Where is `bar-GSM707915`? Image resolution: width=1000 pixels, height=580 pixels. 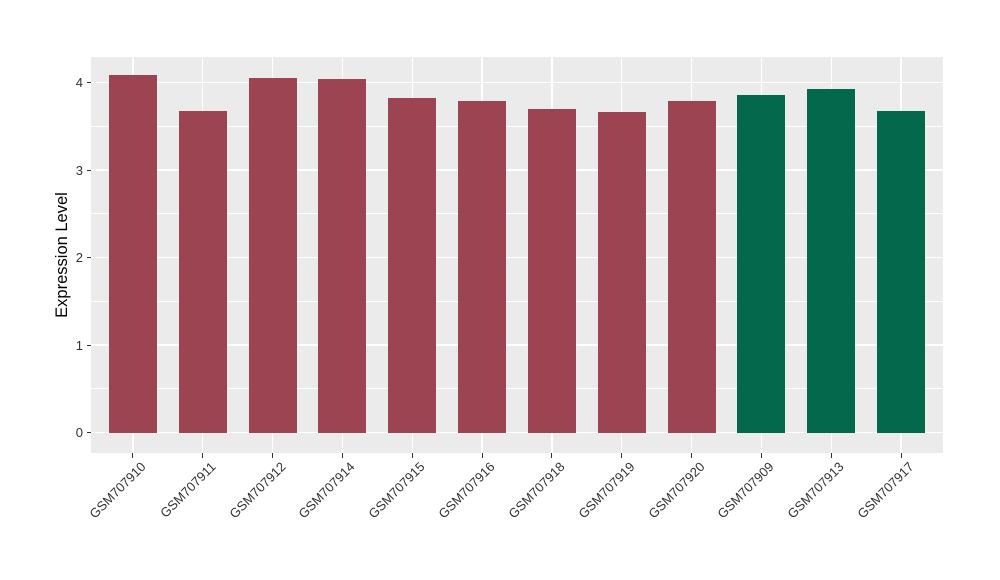
bar-GSM707915 is located at coordinates (412, 265).